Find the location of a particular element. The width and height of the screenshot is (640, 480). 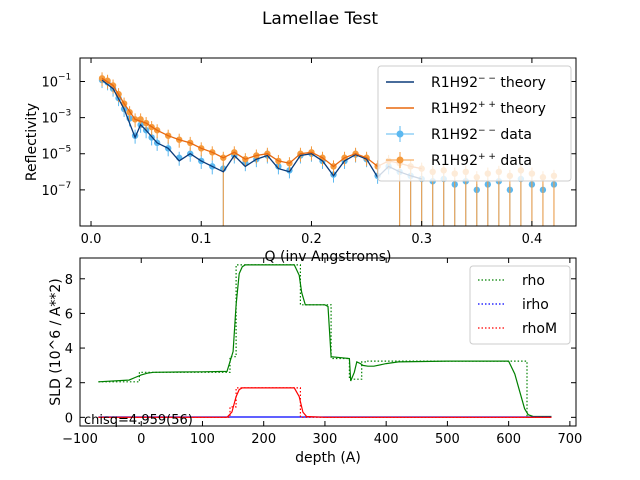

top-legend-label: R1H92− − data is located at coordinates (481, 134).